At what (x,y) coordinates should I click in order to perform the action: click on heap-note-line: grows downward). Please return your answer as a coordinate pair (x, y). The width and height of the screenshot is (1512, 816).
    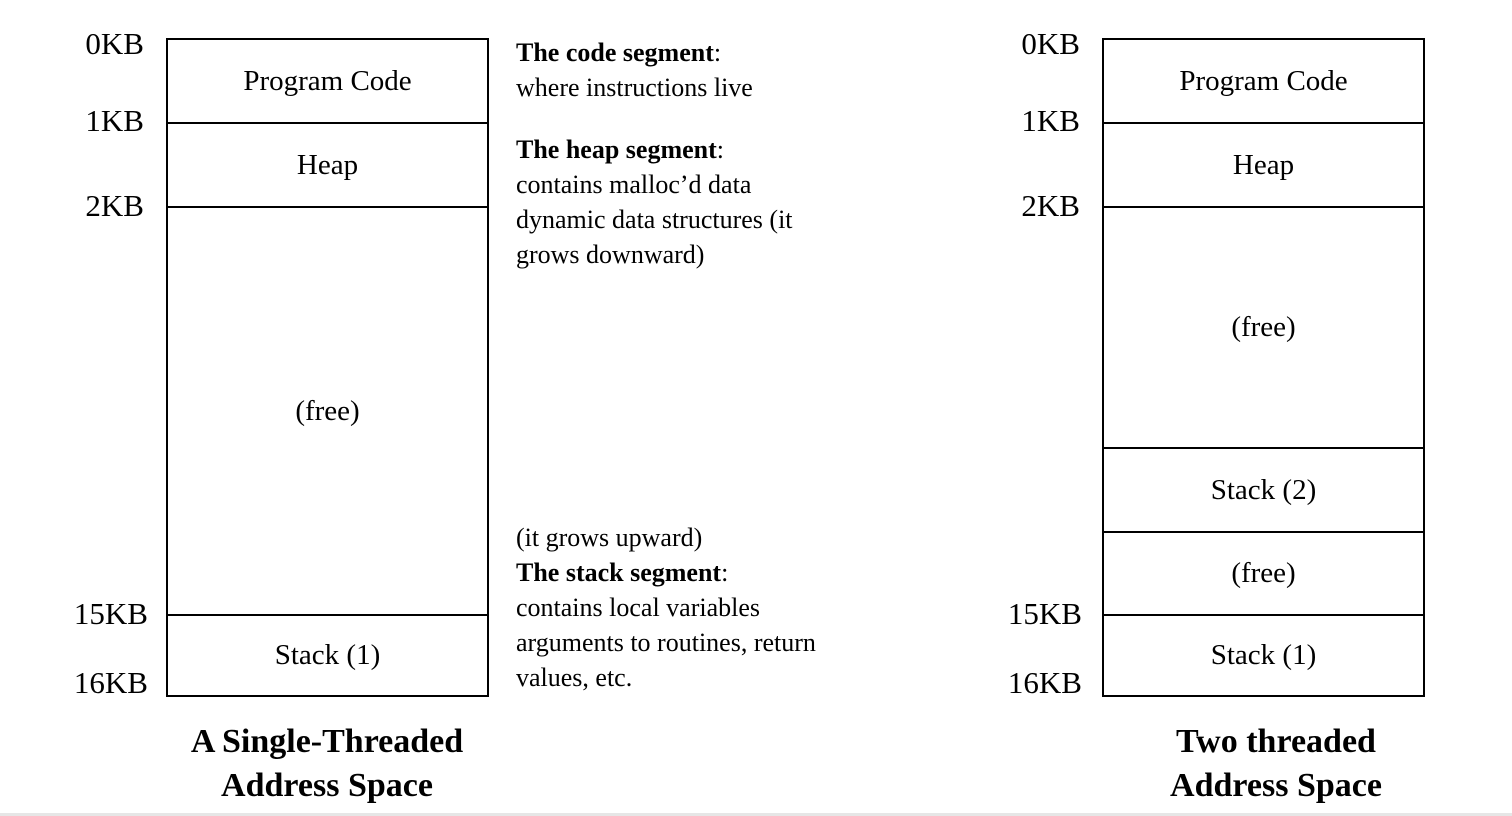
    Looking at the image, I should click on (610, 254).